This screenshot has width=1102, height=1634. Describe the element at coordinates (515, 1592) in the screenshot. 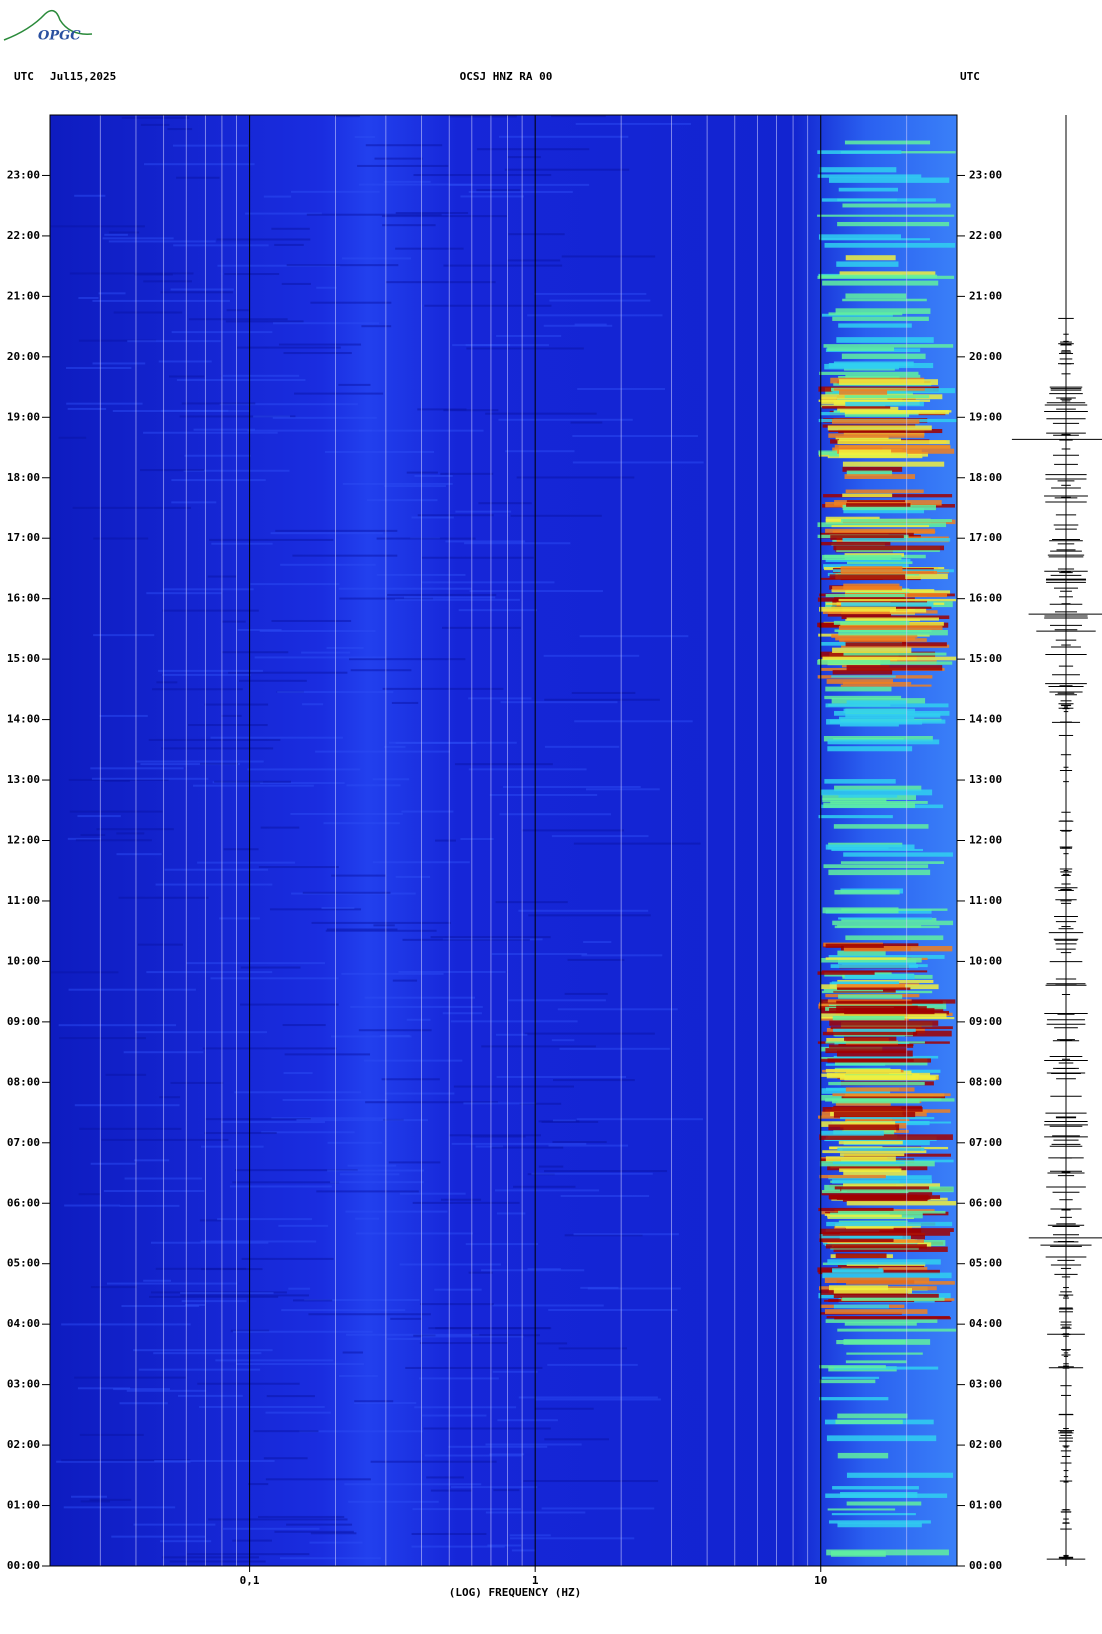

I see `x-axis-label: (LOG) FREQUENCY (HZ)` at that location.